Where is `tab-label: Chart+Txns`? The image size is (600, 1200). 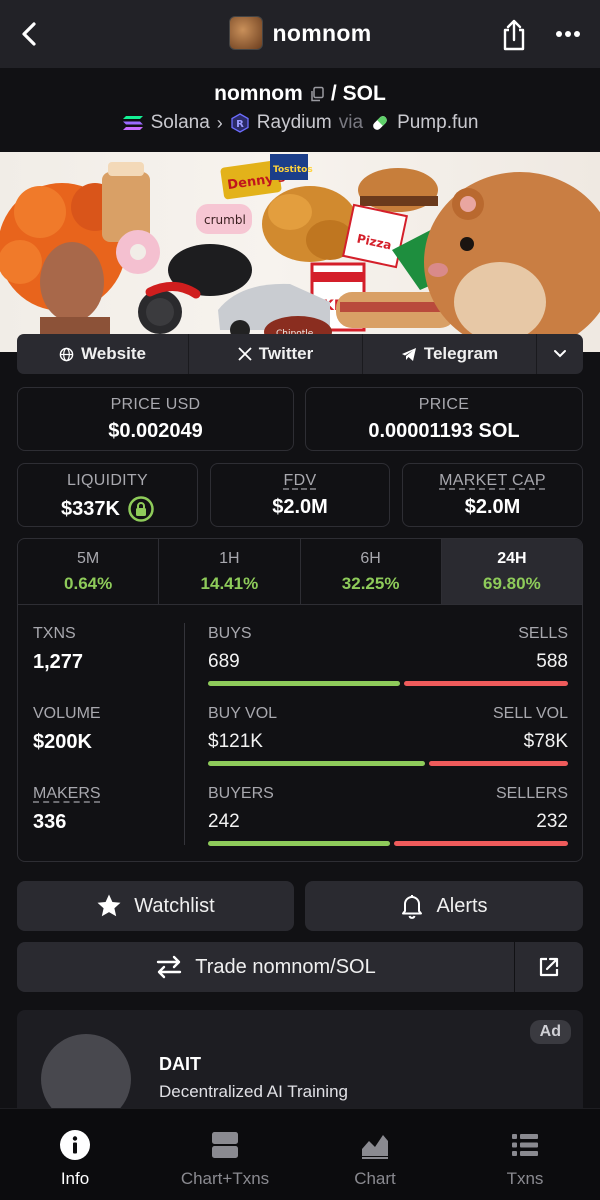 tab-label: Chart+Txns is located at coordinates (225, 1178).